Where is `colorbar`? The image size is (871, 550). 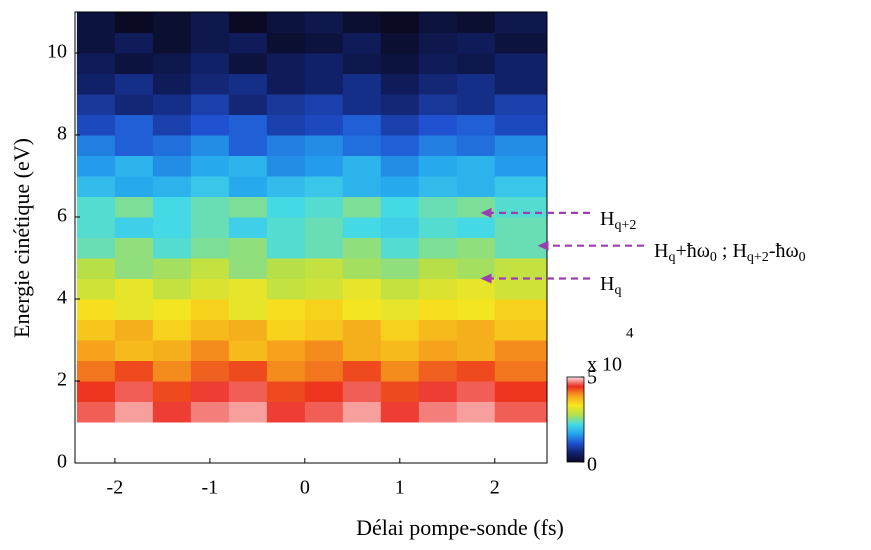
colorbar is located at coordinates (575, 419).